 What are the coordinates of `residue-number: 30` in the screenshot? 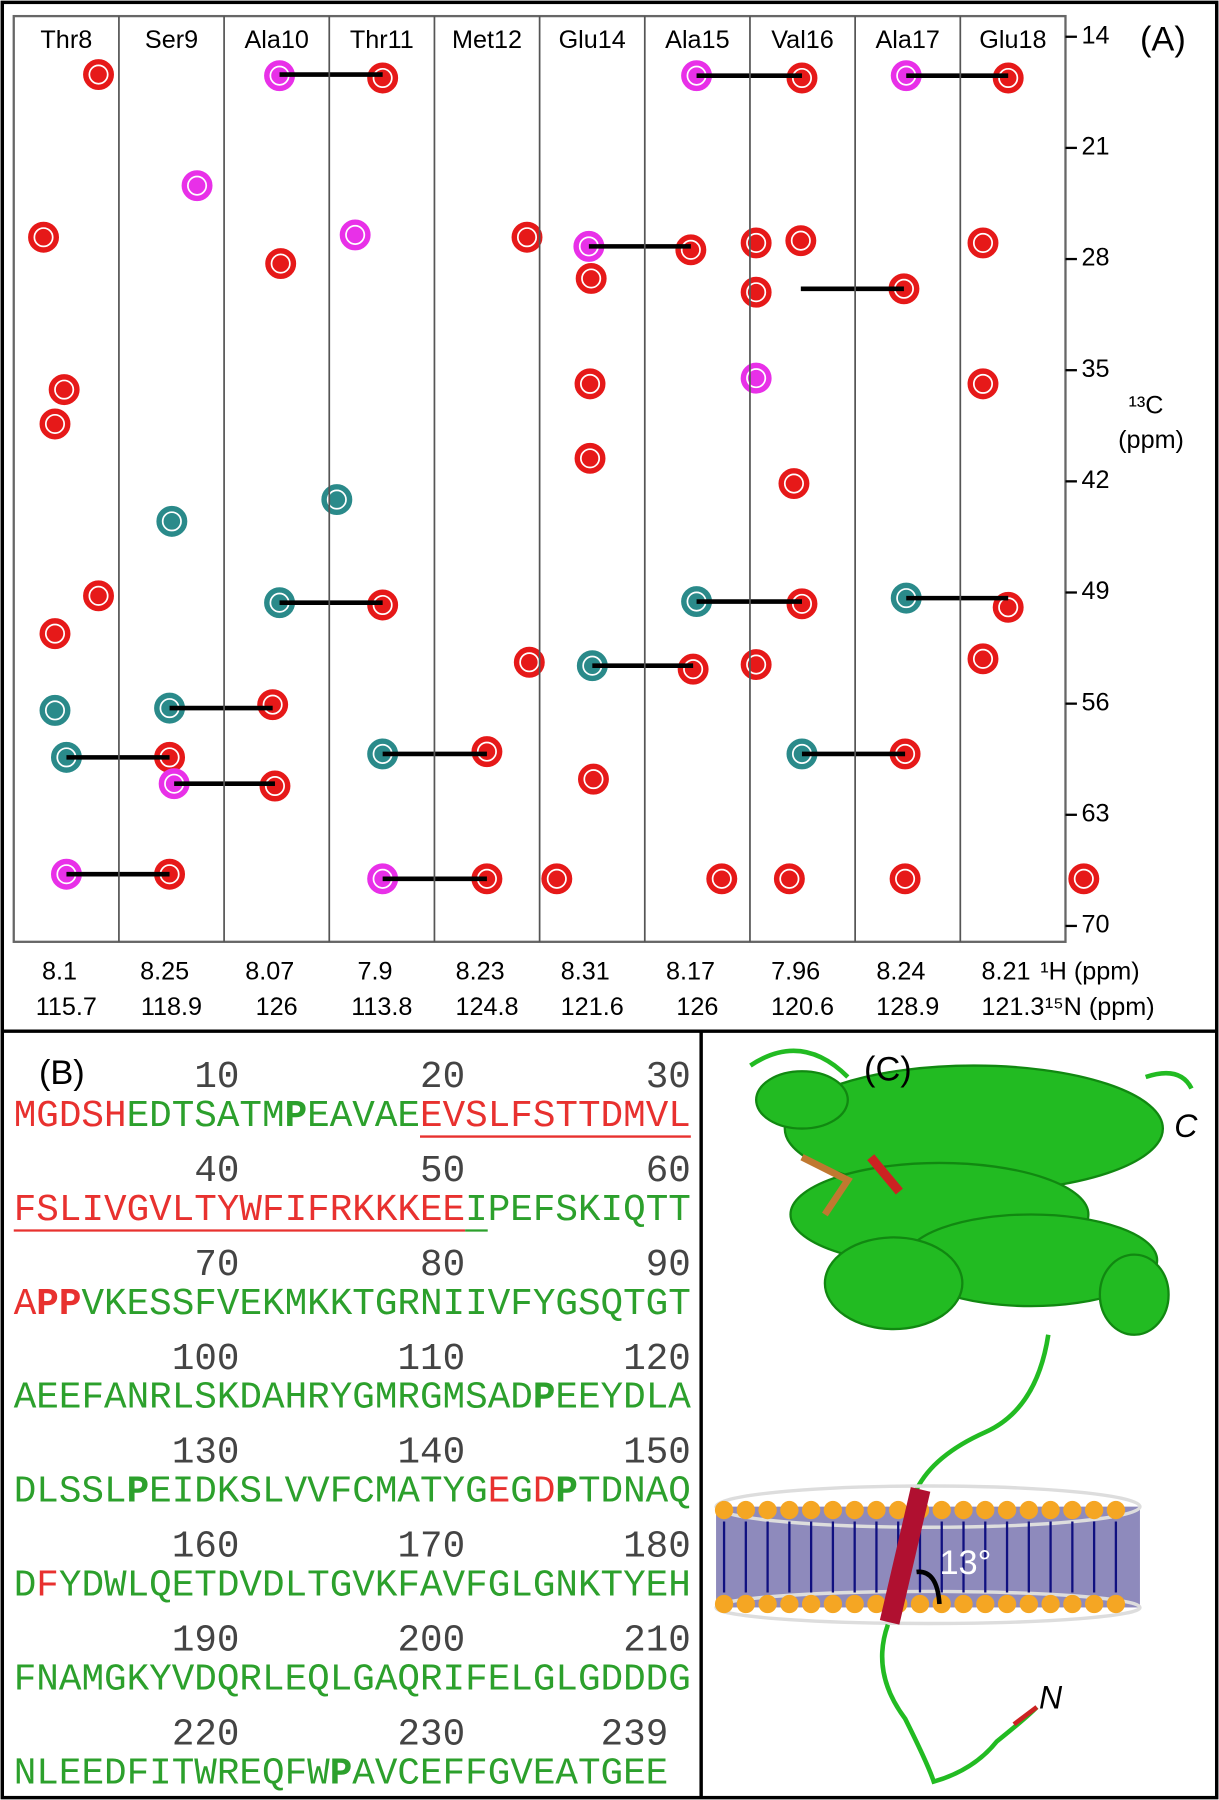 It's located at (668, 1078).